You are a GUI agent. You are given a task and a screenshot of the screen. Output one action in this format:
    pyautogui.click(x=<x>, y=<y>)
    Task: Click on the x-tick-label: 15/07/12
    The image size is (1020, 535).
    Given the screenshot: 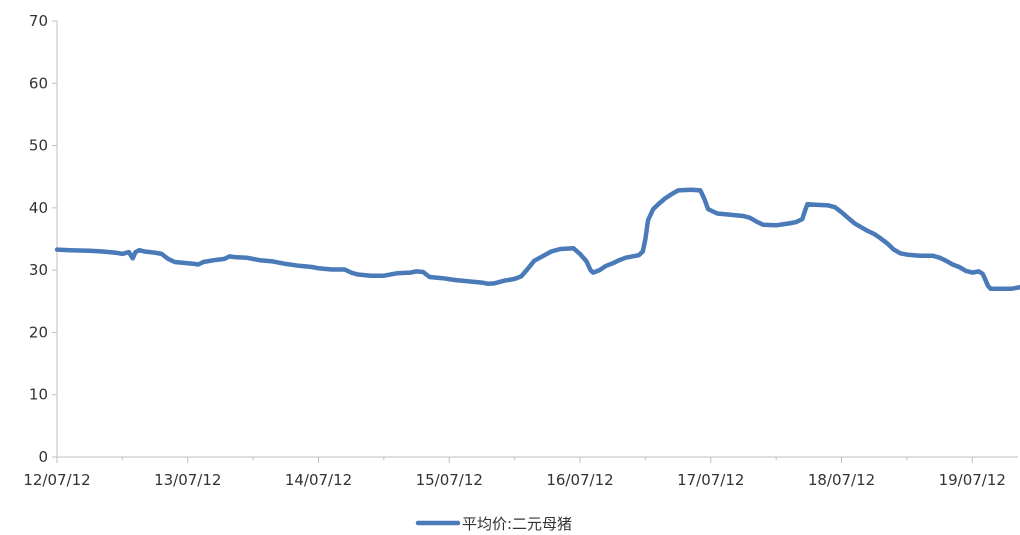 What is the action you would take?
    pyautogui.click(x=449, y=480)
    